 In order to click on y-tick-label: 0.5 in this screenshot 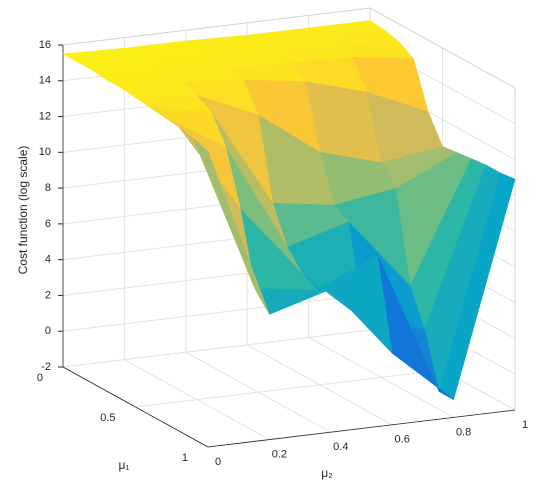, I will do `click(107, 418)`.